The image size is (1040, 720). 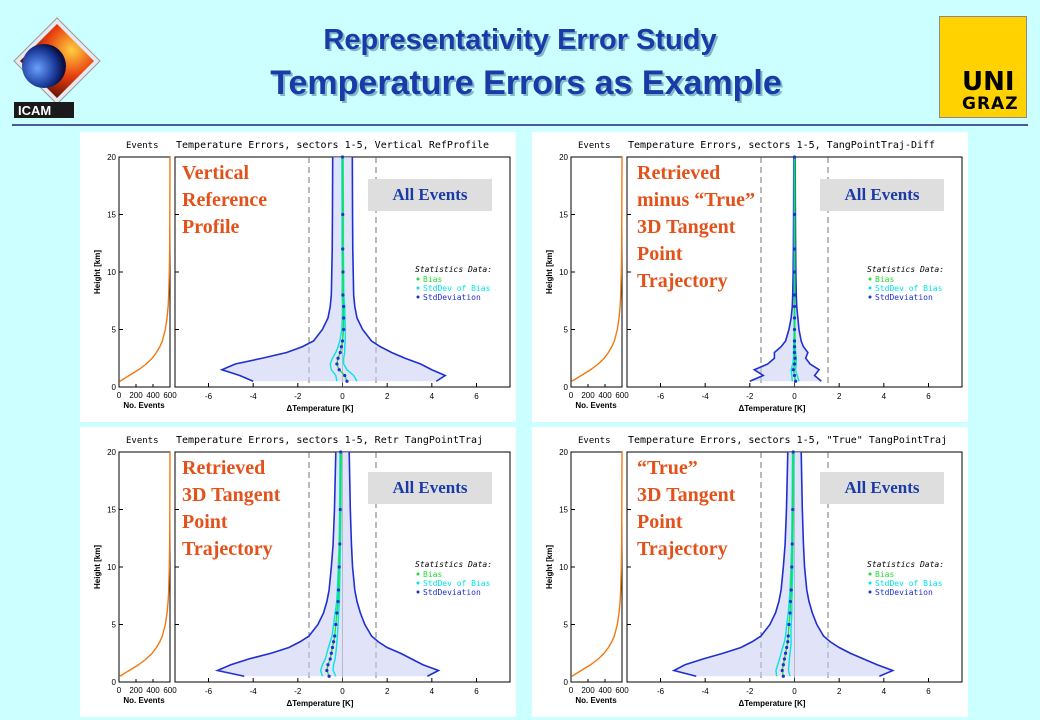 I want to click on x-tick-label: -2, so click(x=750, y=691).